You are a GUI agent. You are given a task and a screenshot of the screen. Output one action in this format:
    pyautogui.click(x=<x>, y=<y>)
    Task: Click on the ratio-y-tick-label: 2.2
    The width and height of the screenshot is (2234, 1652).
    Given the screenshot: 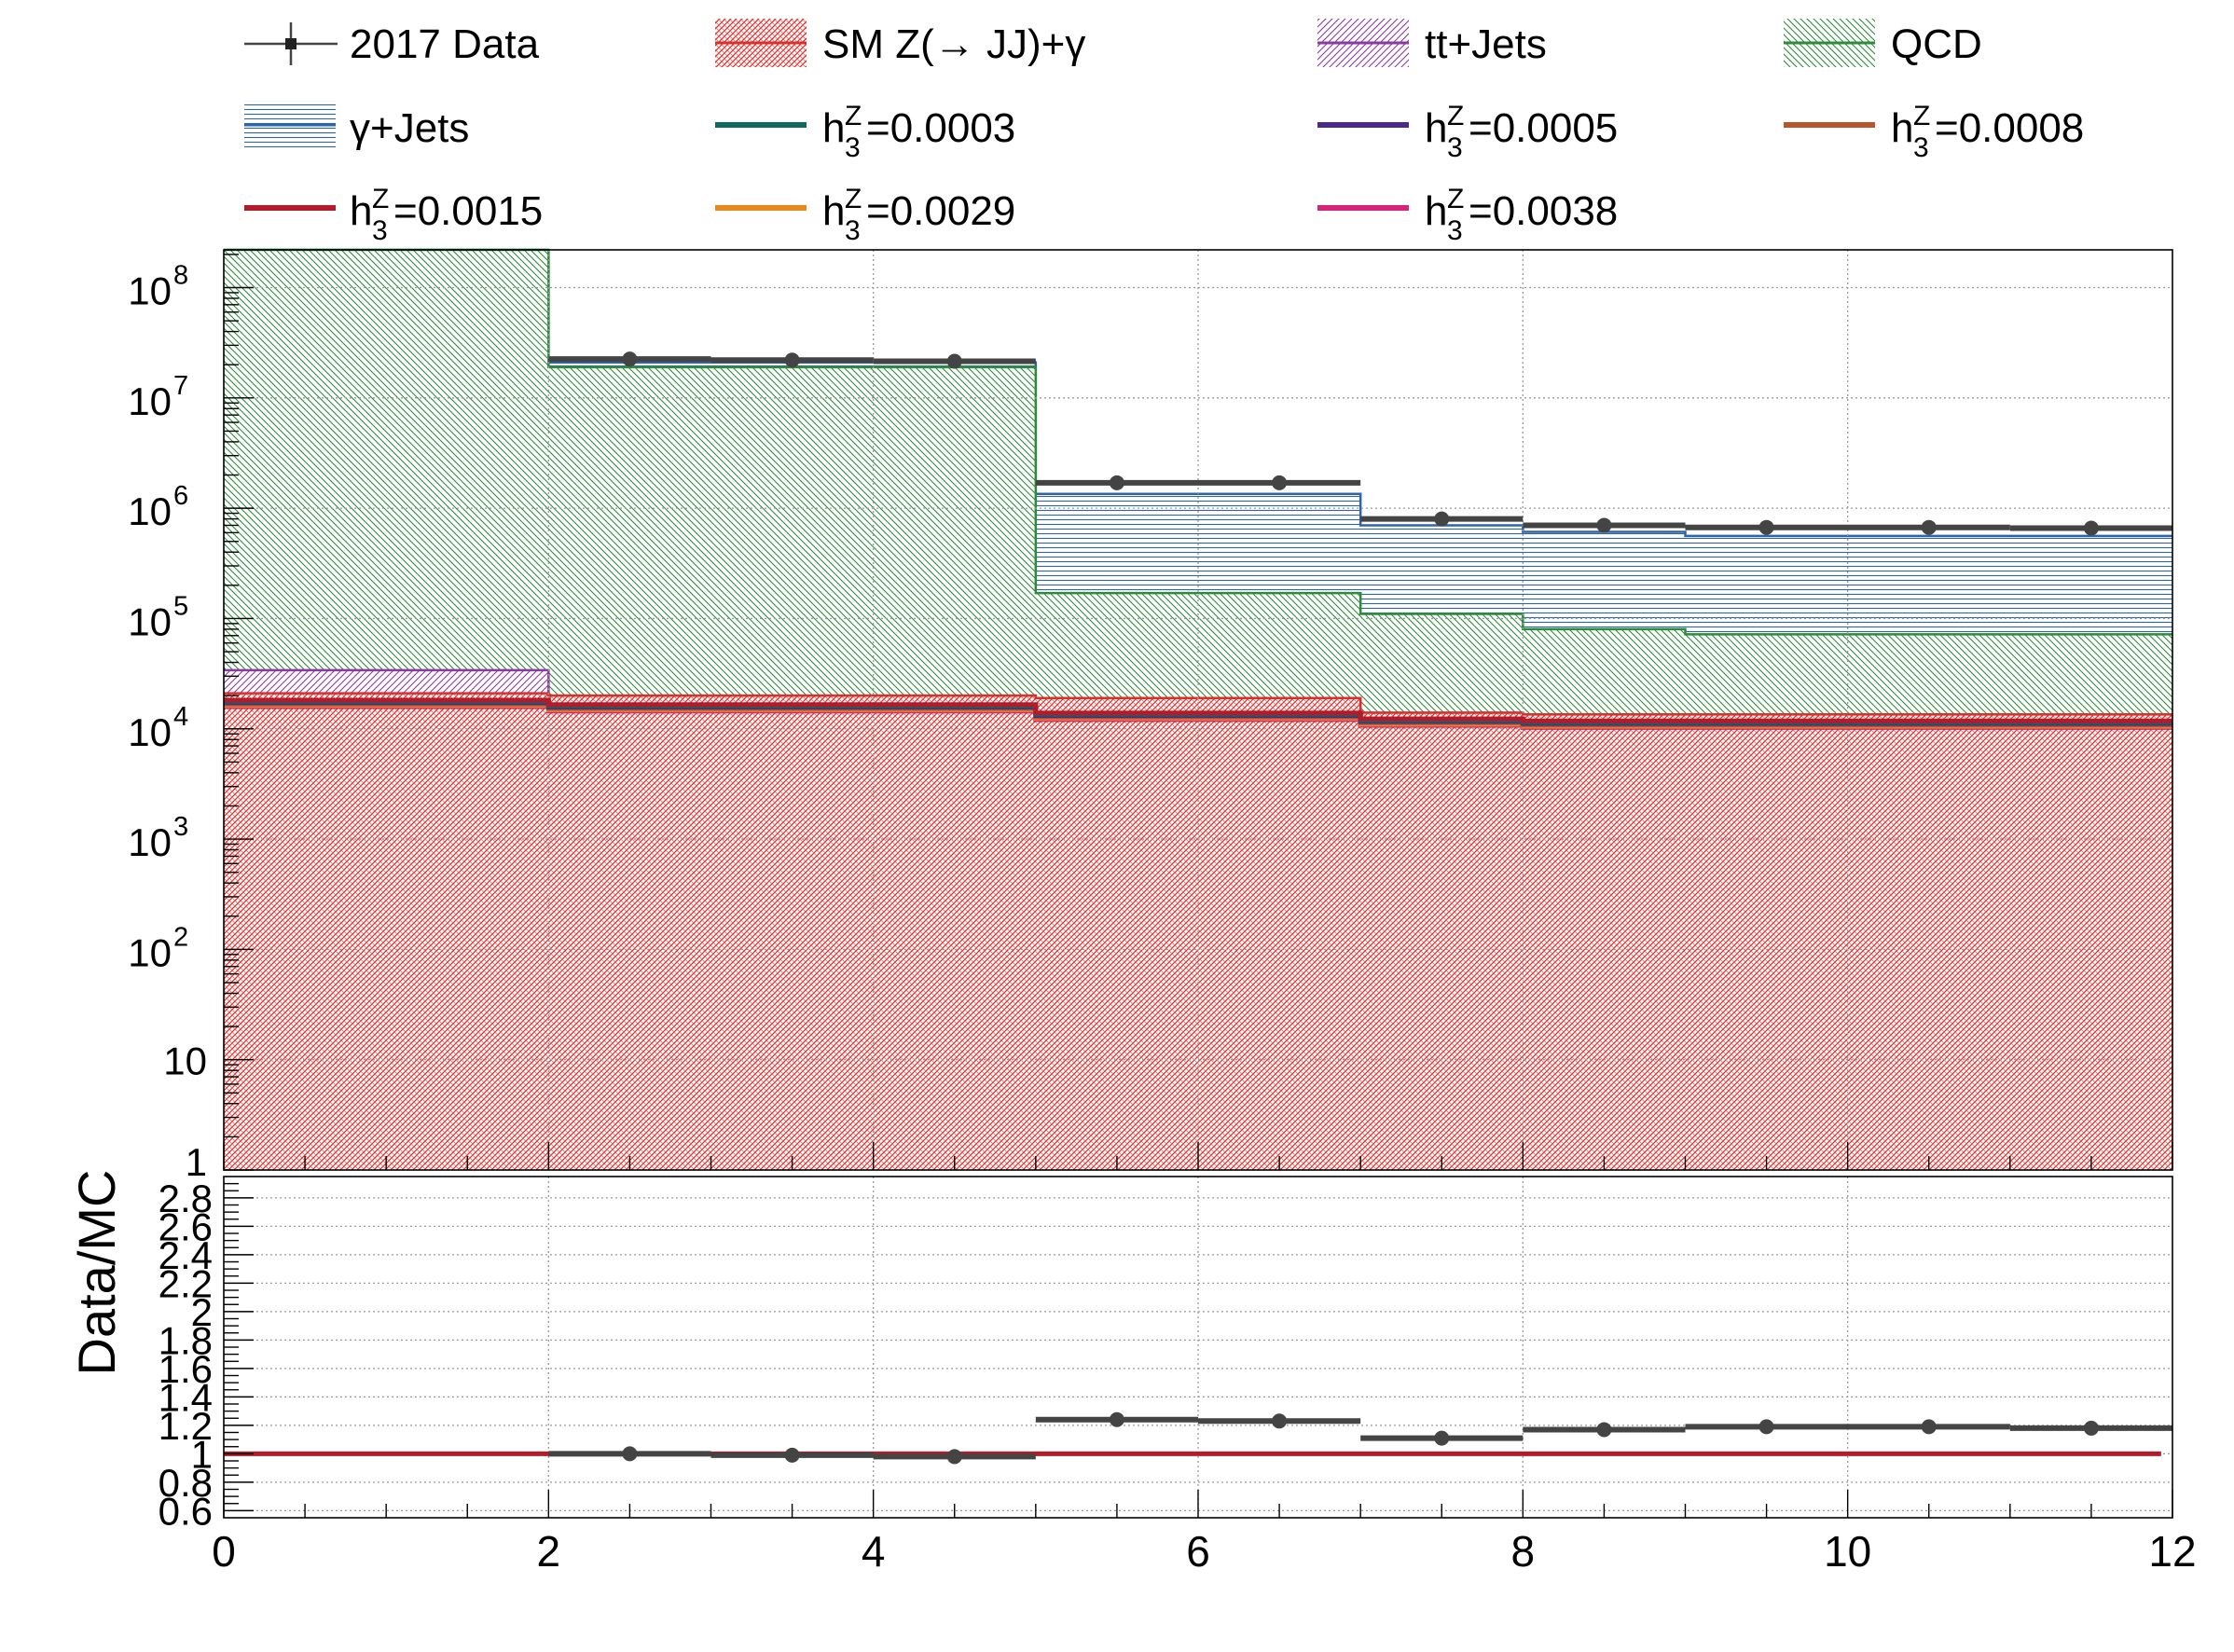 What is the action you would take?
    pyautogui.click(x=186, y=1283)
    